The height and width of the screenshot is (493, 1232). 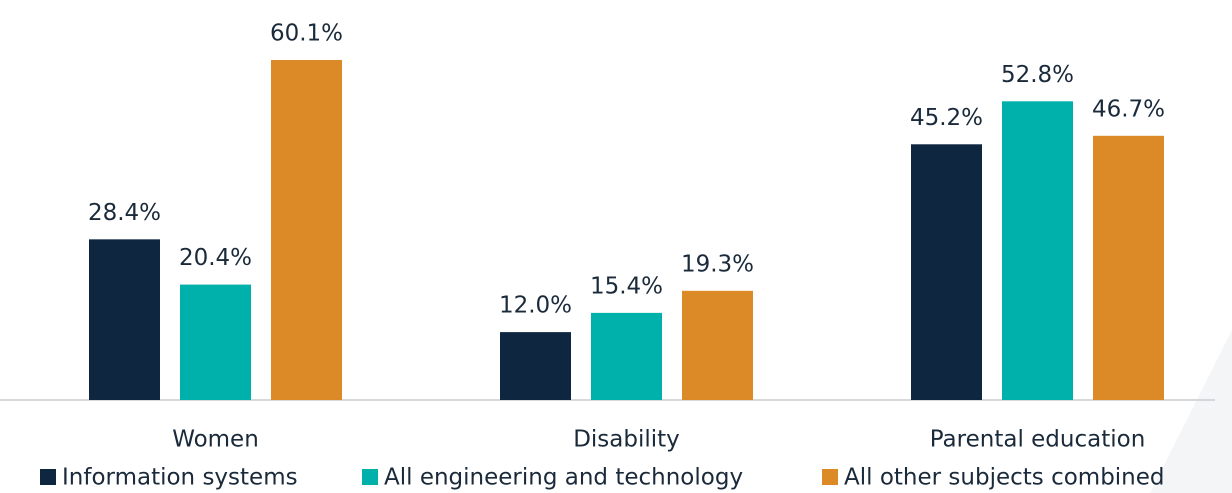 I want to click on x-tick-label: Disability, so click(x=626, y=440).